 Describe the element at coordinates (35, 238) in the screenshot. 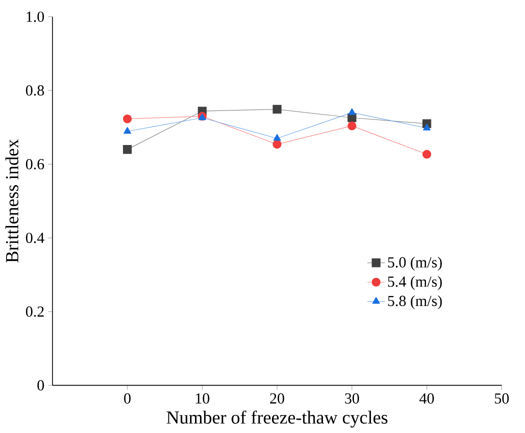

I see `y-tick-label: 0.4` at that location.